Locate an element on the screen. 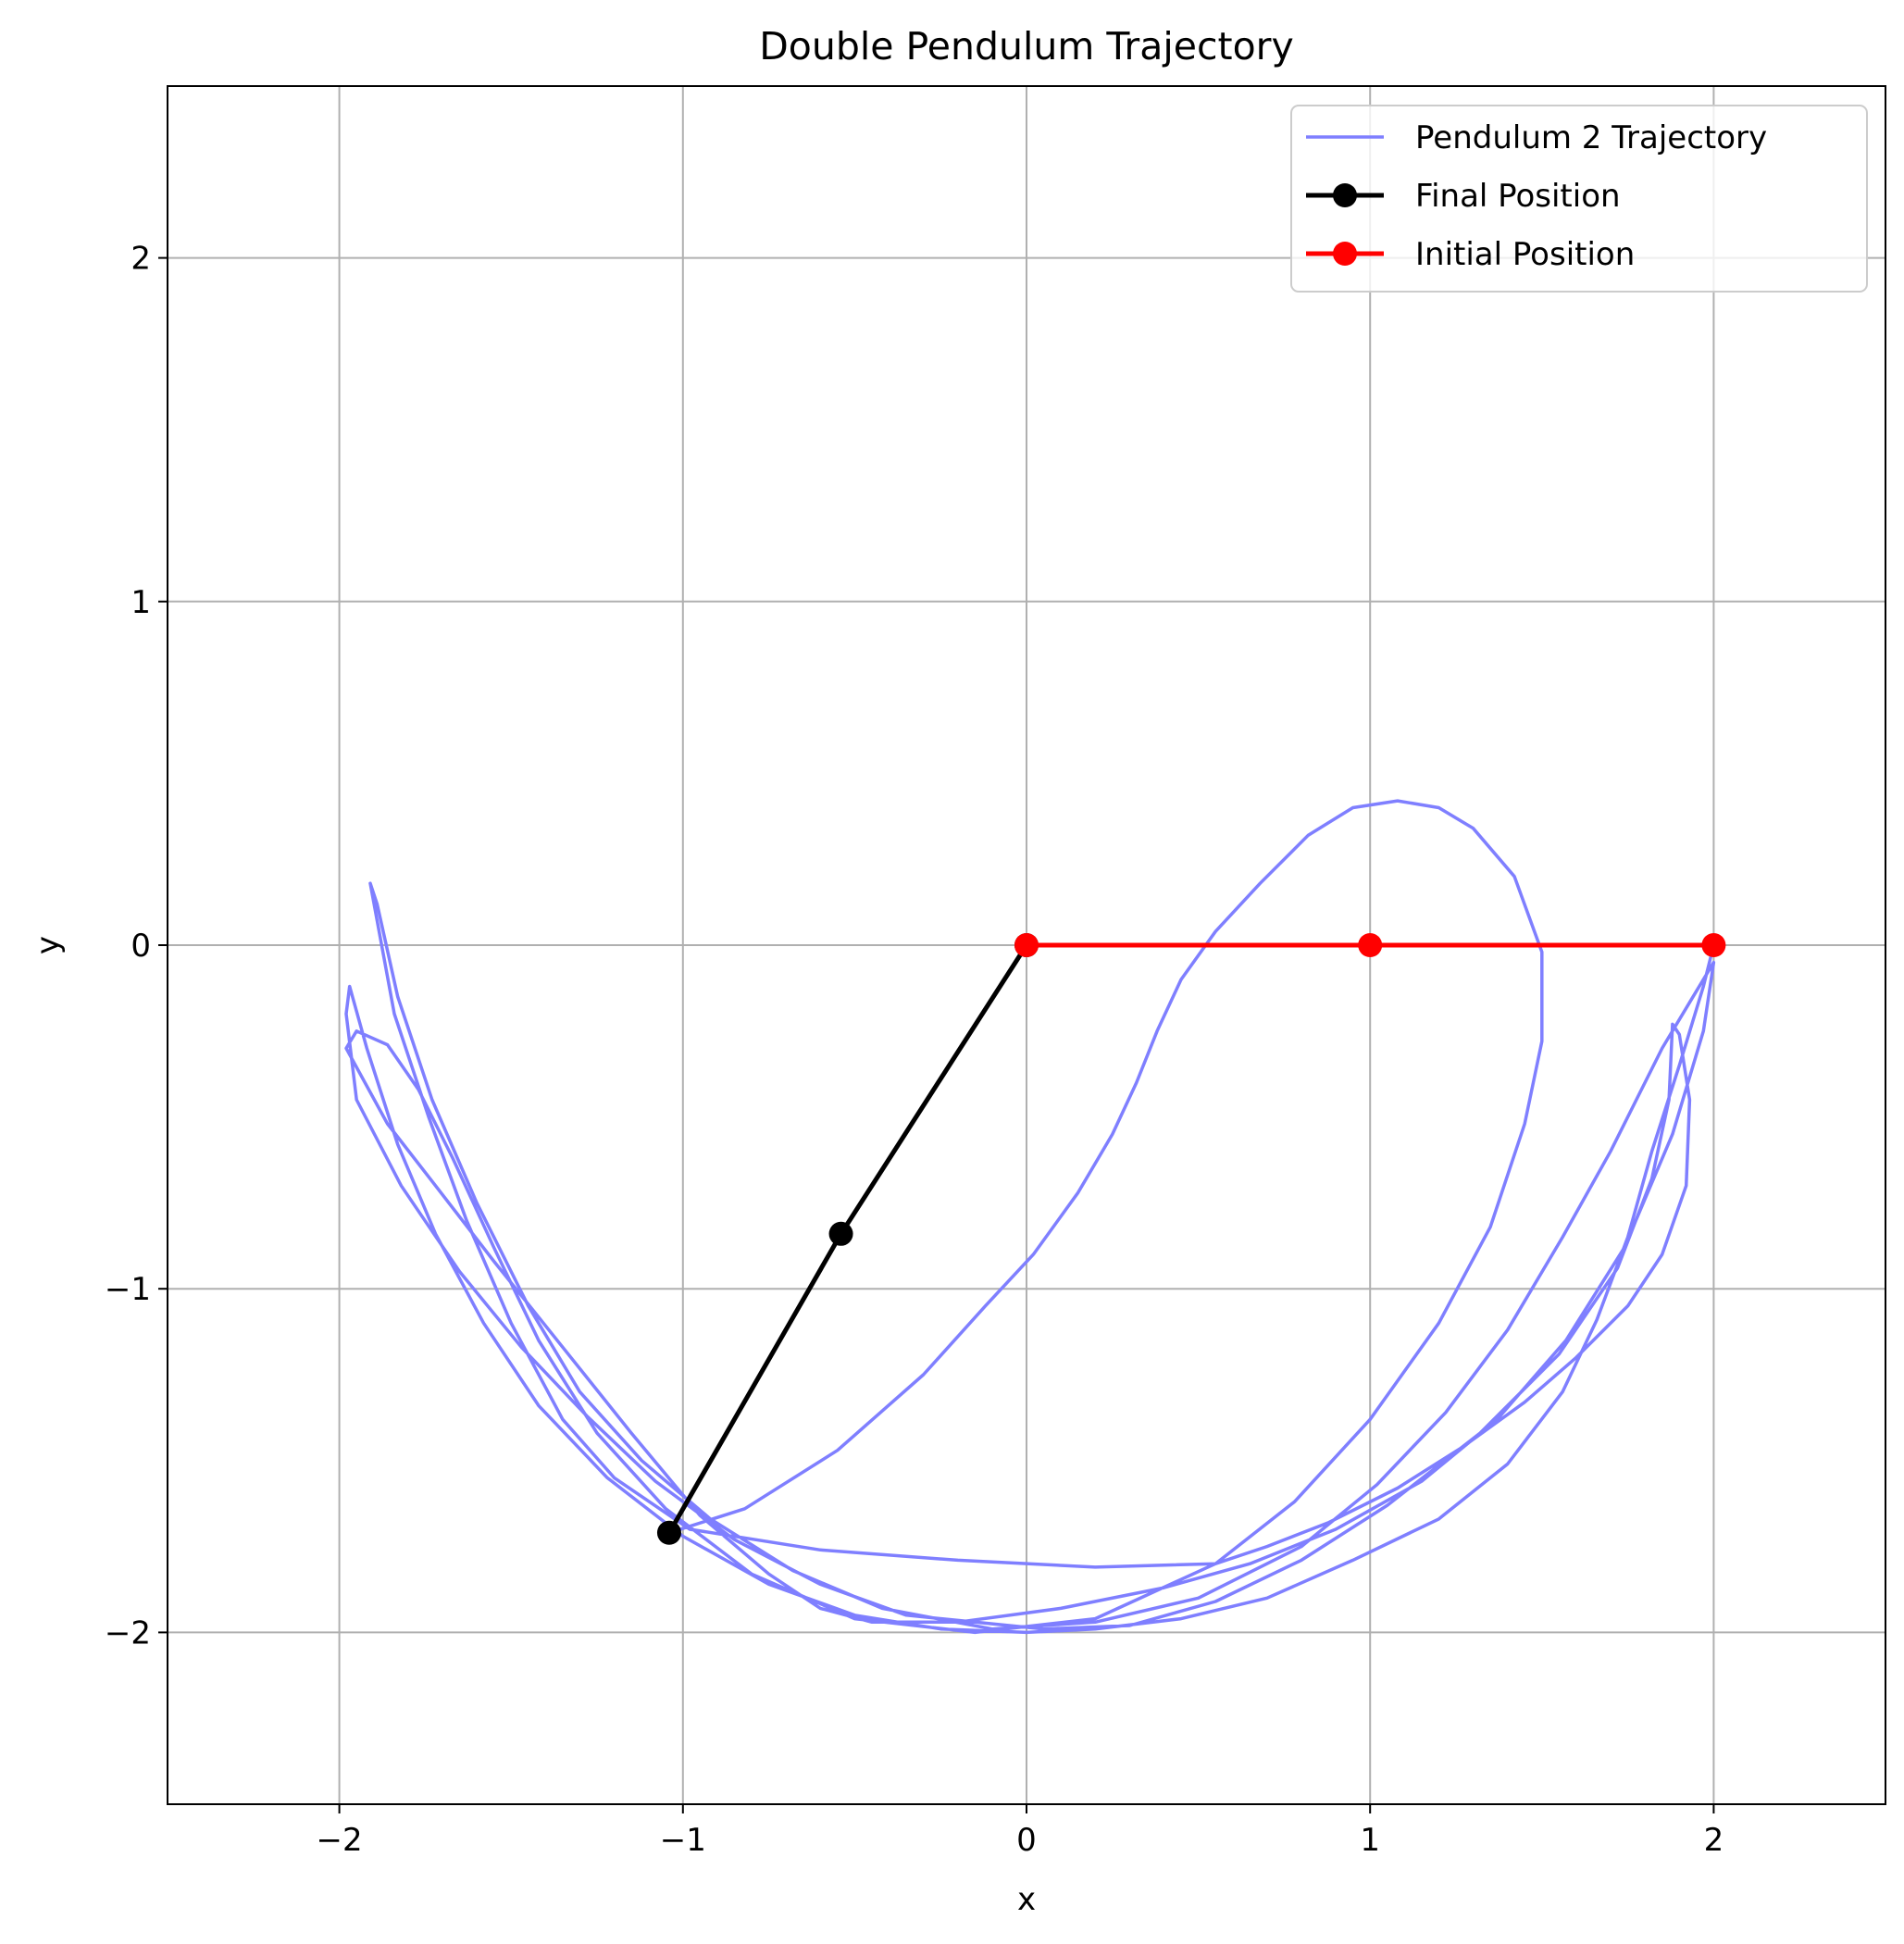  x-tick-label: 0 is located at coordinates (1026, 1840).